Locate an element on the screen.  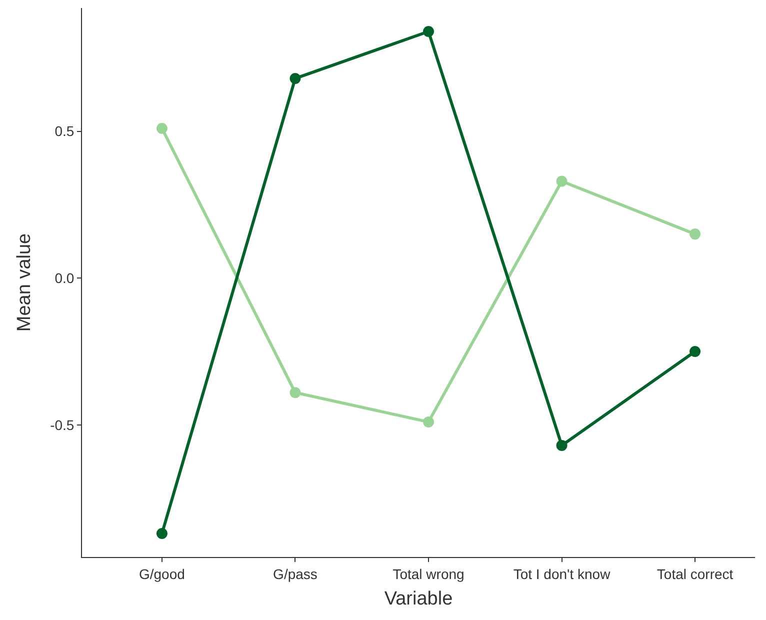
y-axis-title: Mean value is located at coordinates (24, 282).